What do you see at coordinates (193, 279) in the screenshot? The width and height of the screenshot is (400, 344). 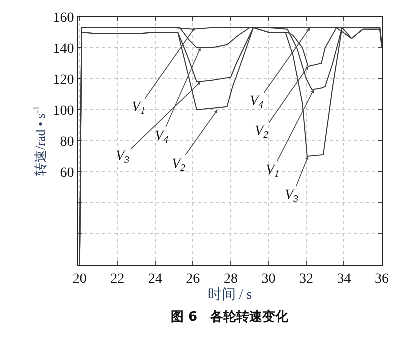 I see `x-tick-label: 26` at bounding box center [193, 279].